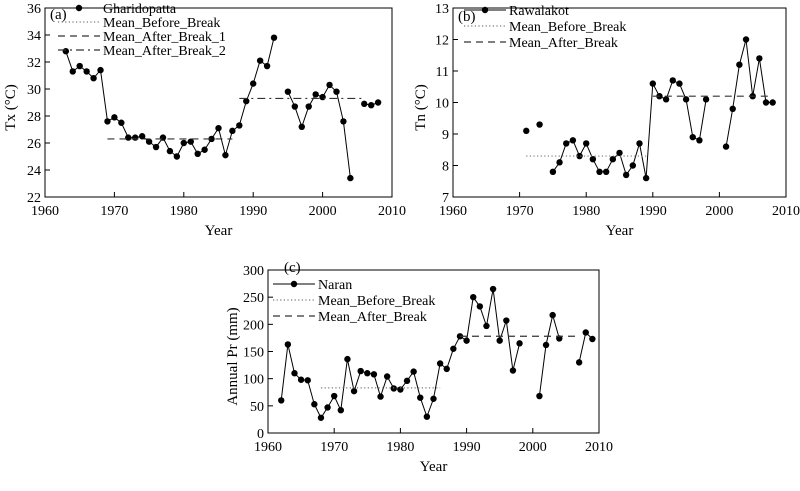 The height and width of the screenshot is (491, 800). Describe the element at coordinates (442, 41) in the screenshot. I see `y-tick-label: 12` at that location.